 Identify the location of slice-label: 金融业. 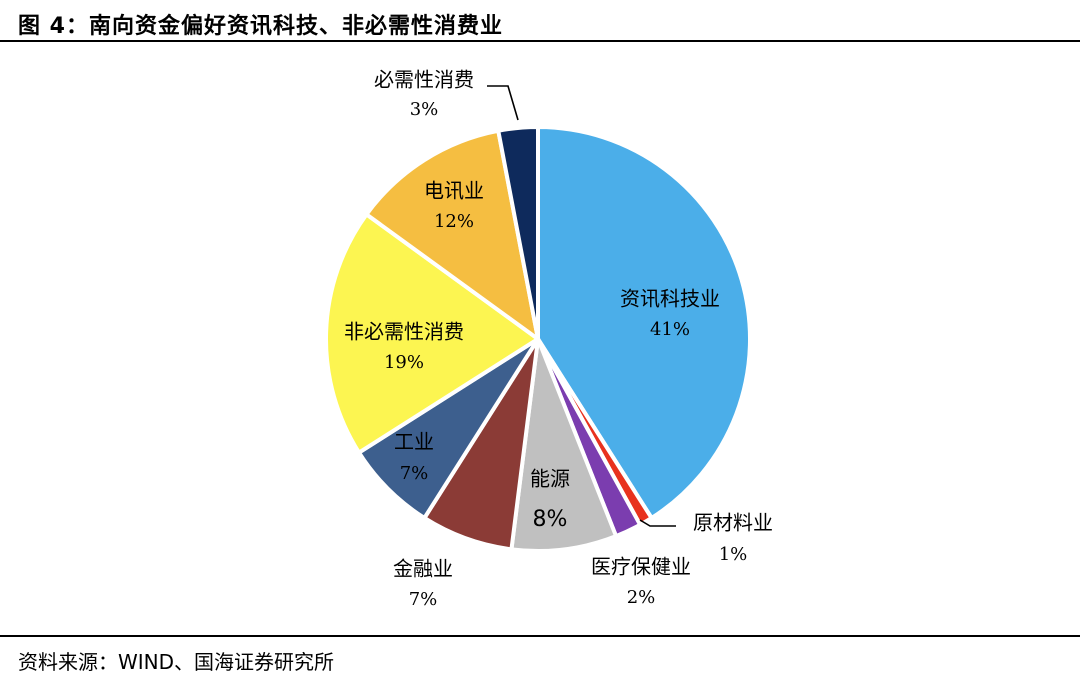
(423, 569).